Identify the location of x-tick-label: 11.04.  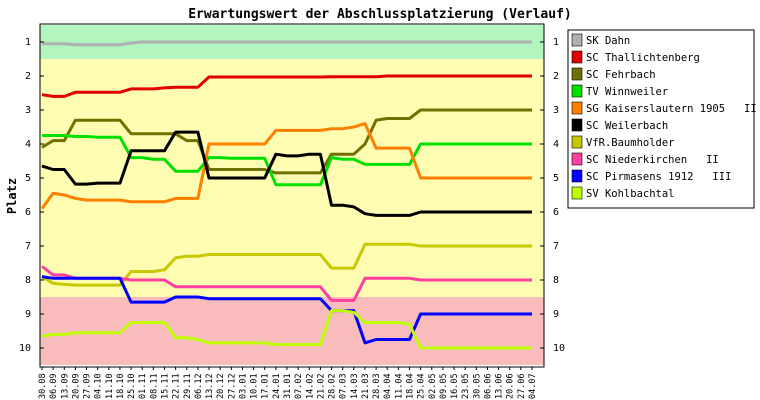
(399, 386).